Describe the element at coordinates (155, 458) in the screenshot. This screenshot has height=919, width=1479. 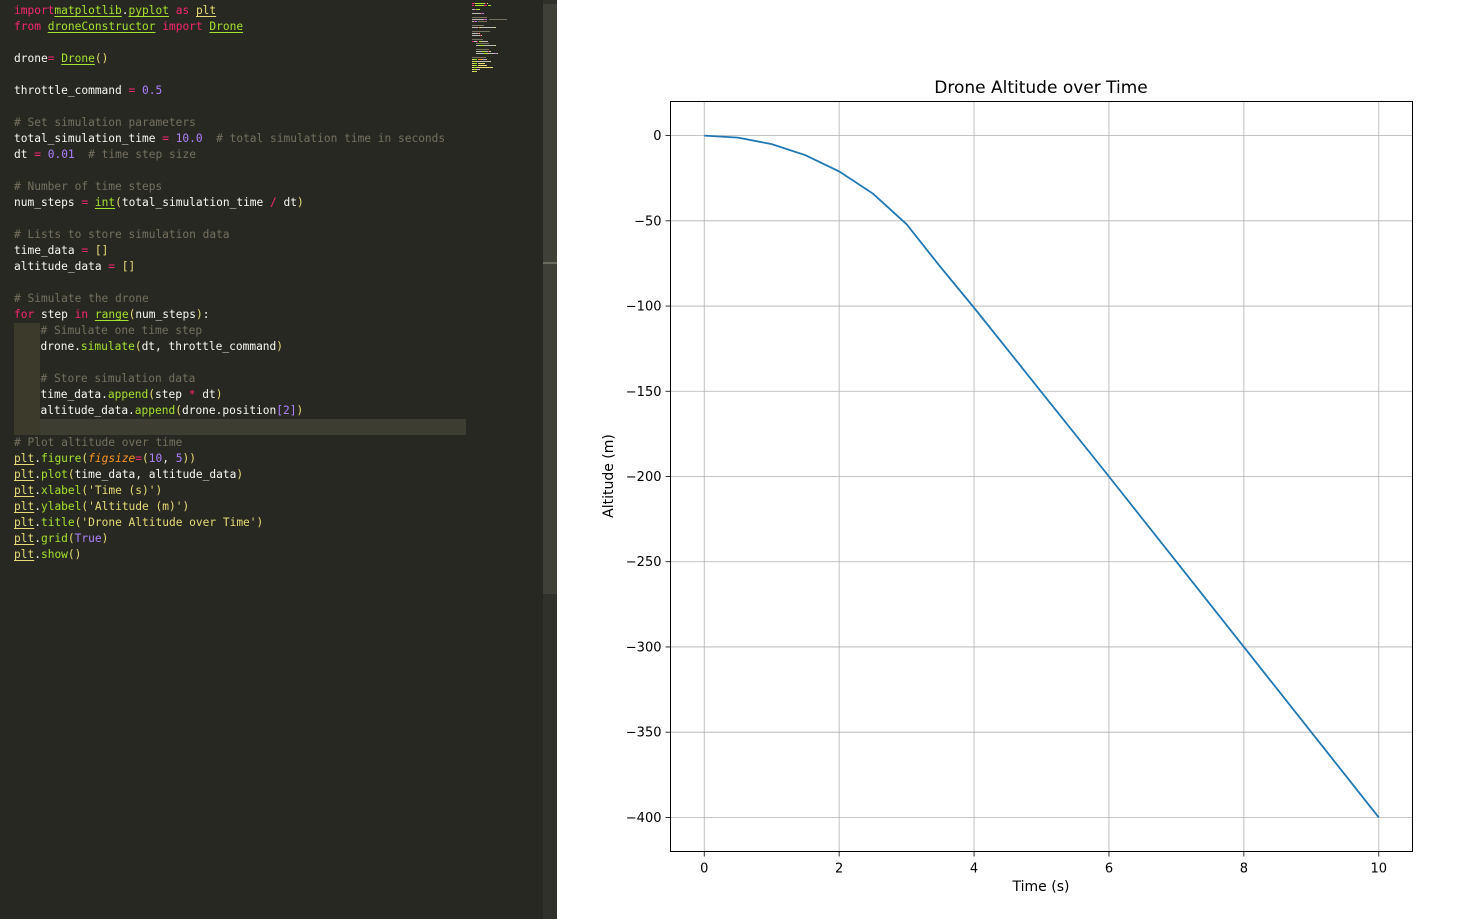
I see `code-token: 10` at that location.